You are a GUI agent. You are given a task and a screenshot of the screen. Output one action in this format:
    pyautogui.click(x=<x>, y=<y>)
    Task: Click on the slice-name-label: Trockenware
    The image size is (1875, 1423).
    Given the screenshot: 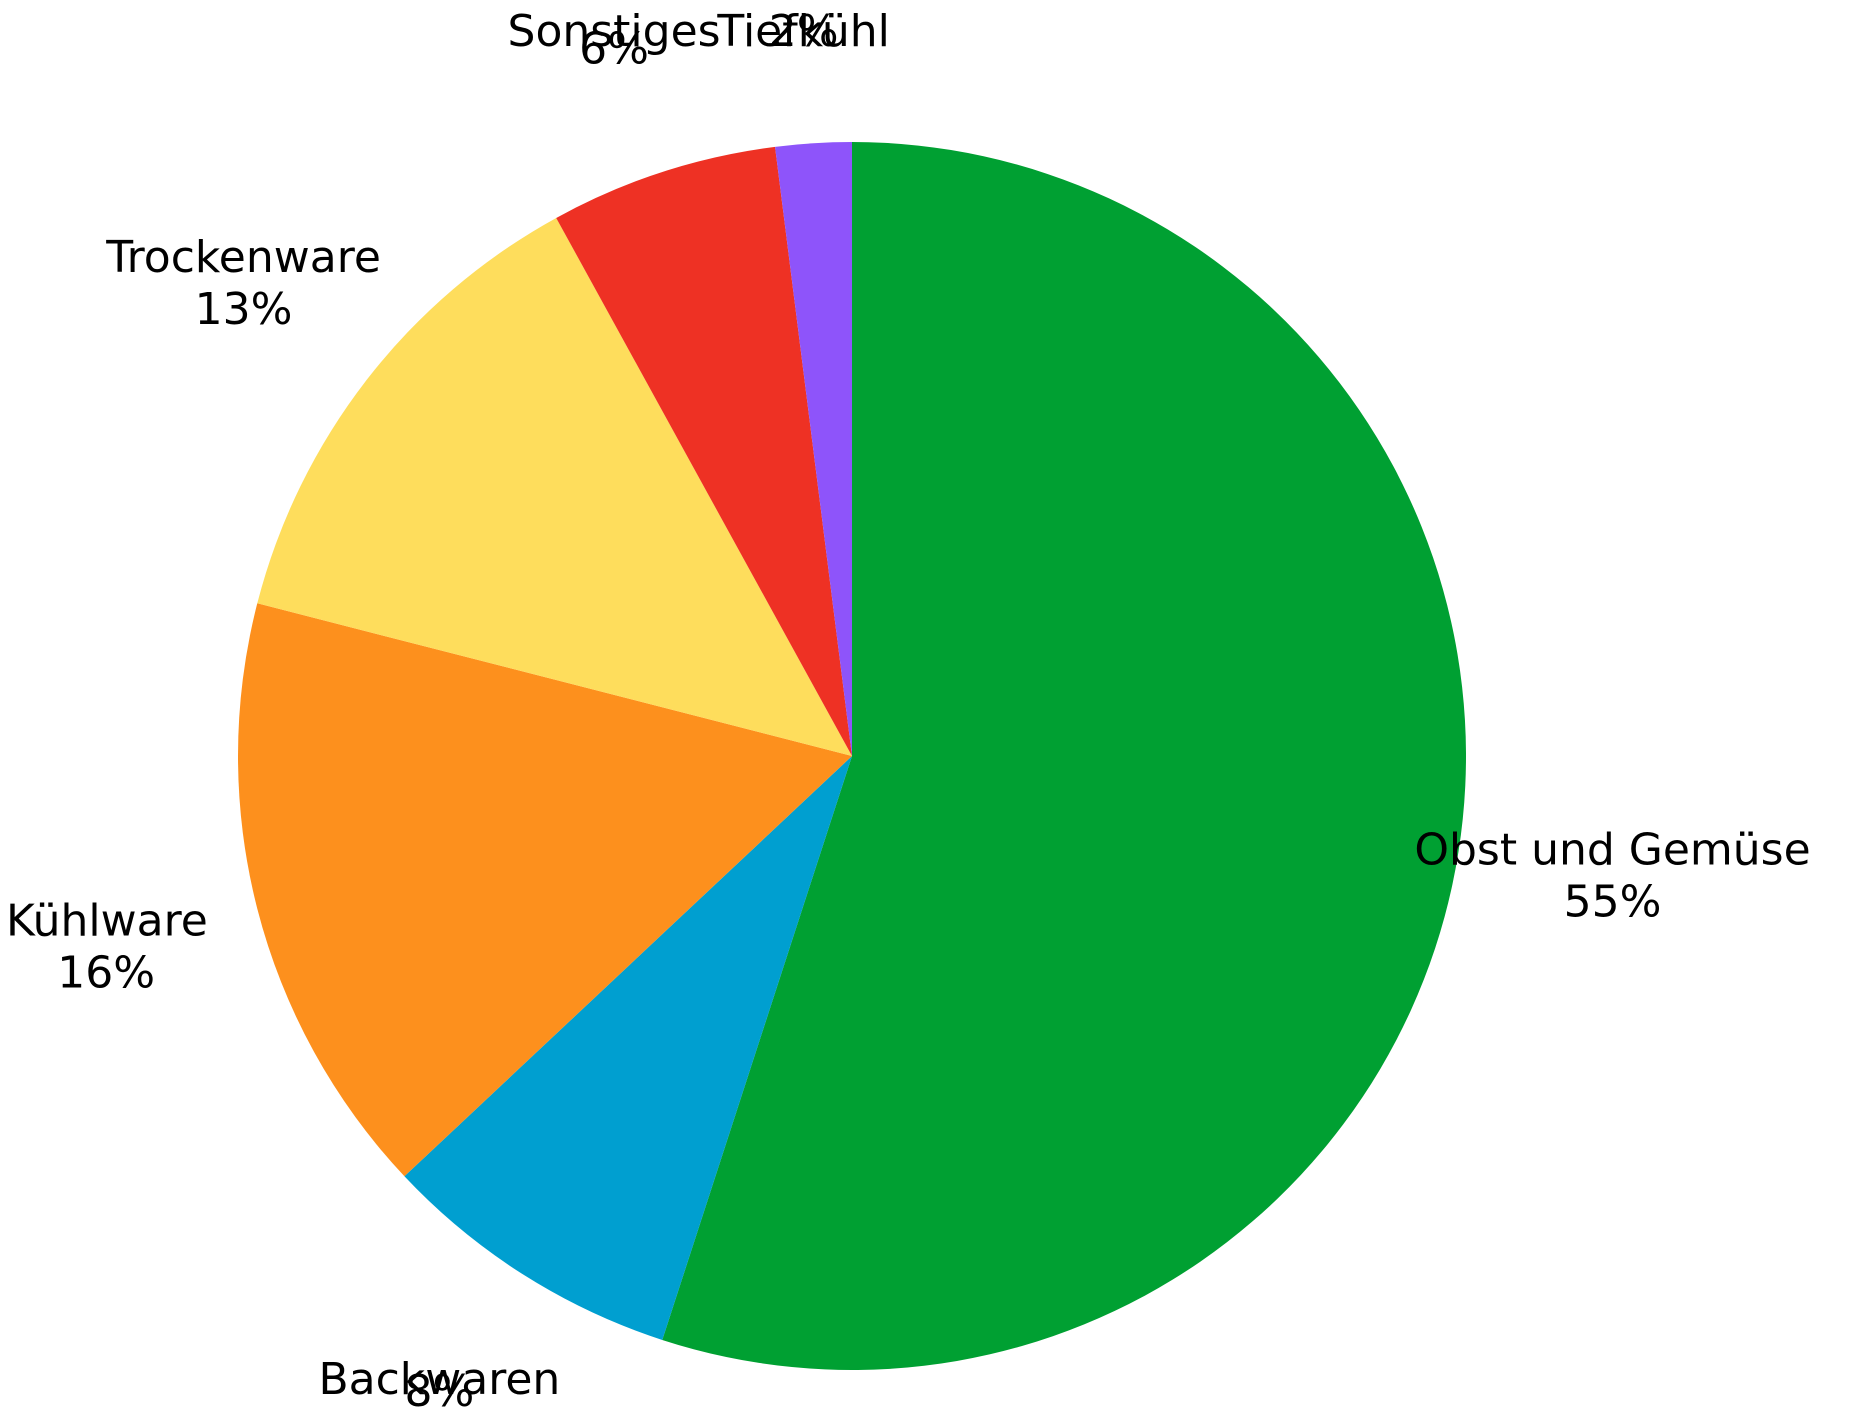 What is the action you would take?
    pyautogui.click(x=243, y=257)
    